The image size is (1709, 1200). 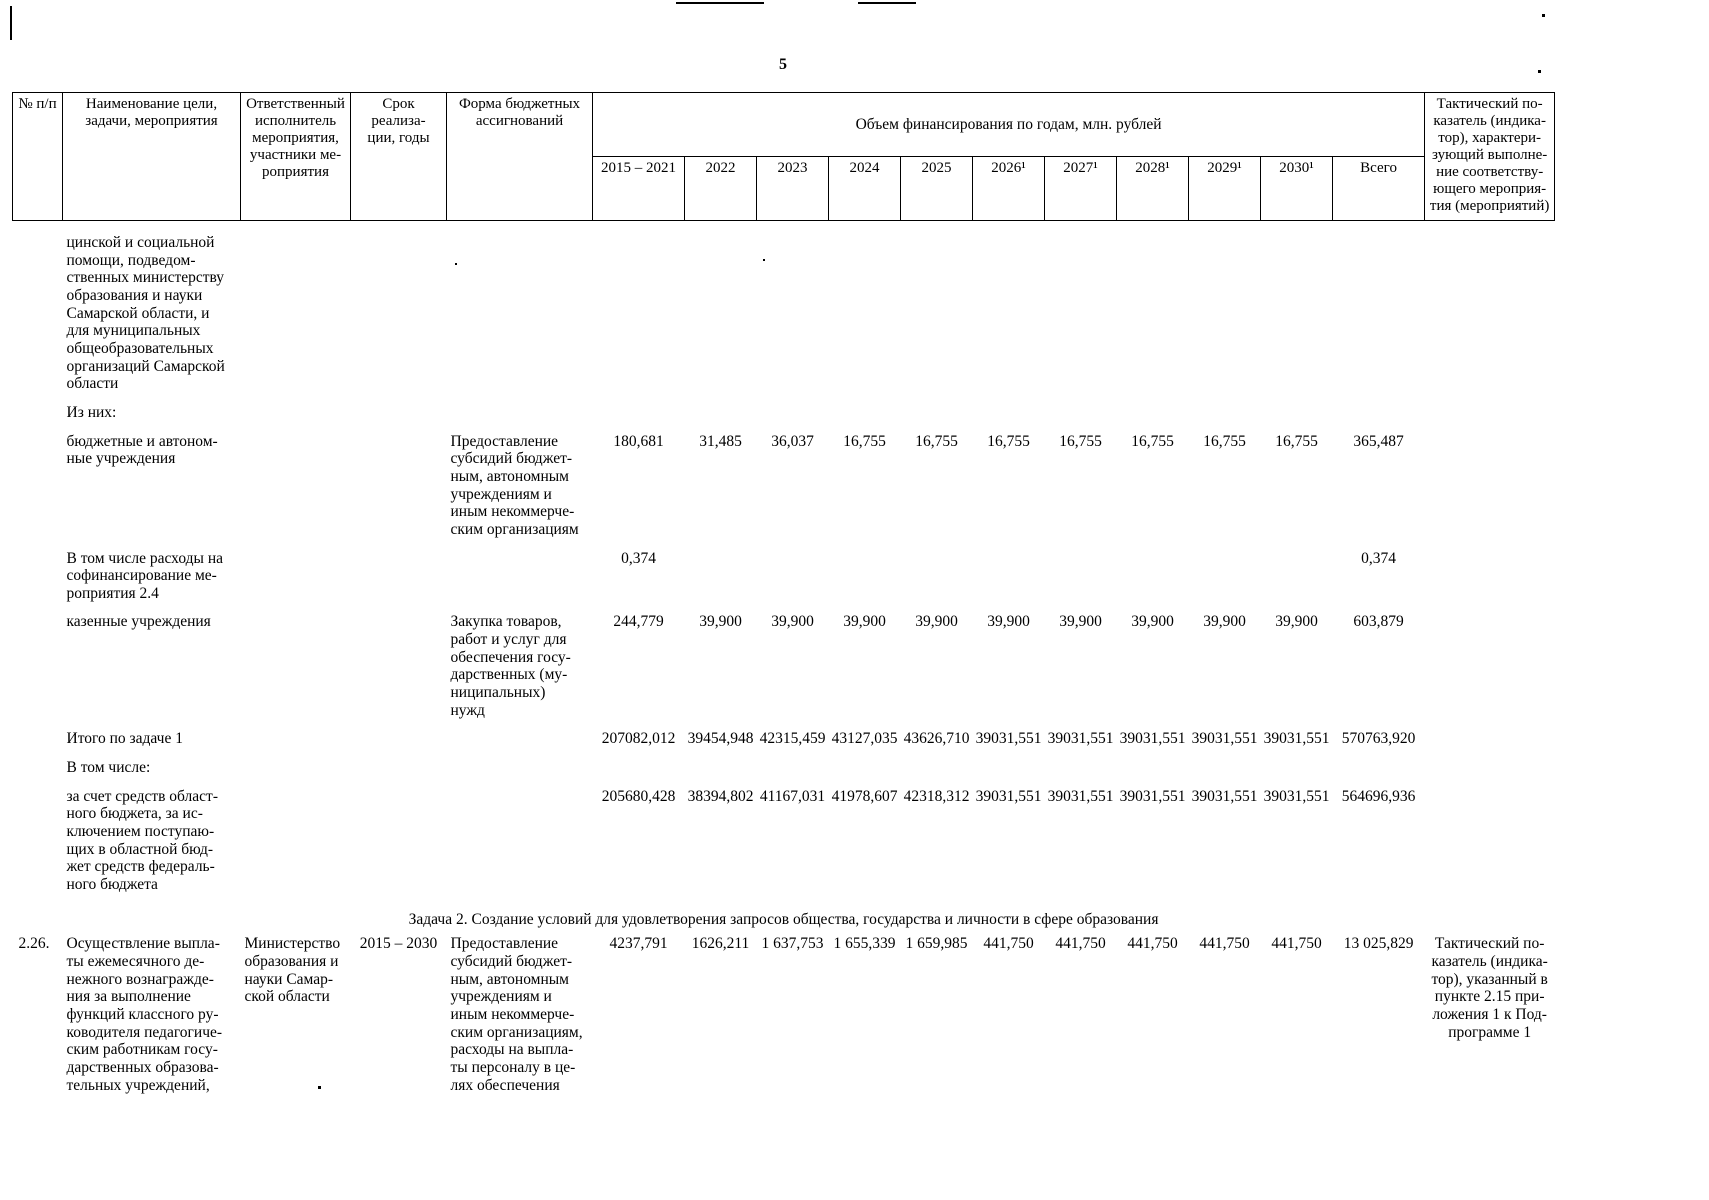 What do you see at coordinates (1378, 188) in the screenshot?
I see `year-column-header: Всего` at bounding box center [1378, 188].